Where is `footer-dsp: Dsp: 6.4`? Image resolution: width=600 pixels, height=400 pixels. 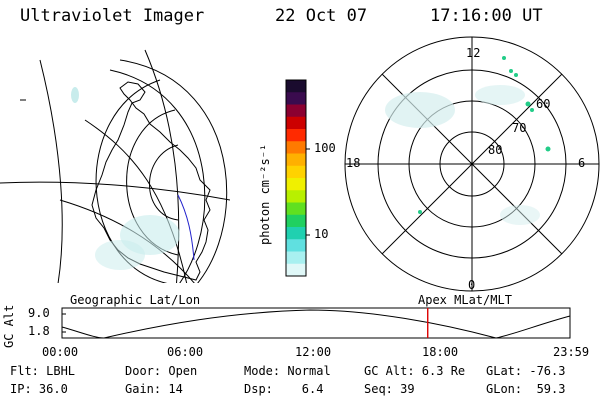 footer-dsp: Dsp: 6.4 is located at coordinates (284, 389).